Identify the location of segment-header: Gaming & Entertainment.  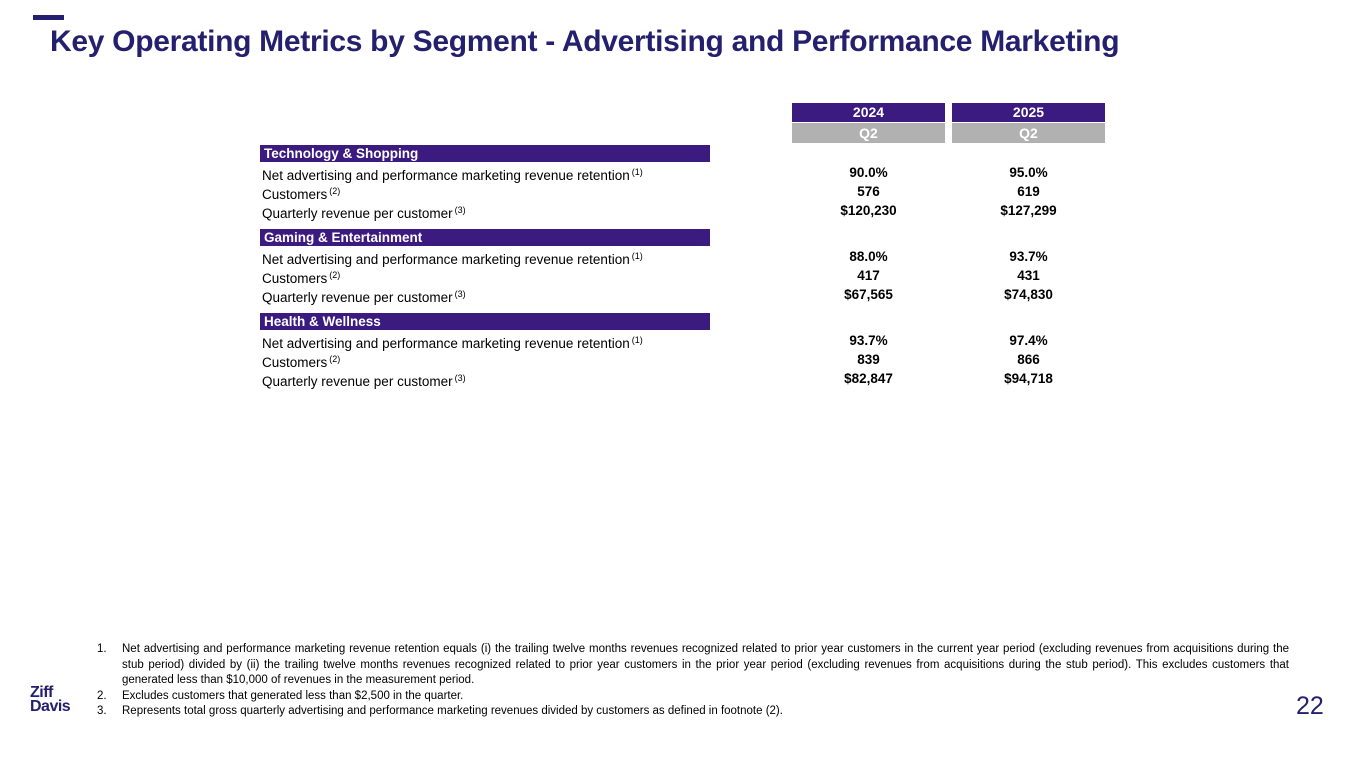
(485, 237).